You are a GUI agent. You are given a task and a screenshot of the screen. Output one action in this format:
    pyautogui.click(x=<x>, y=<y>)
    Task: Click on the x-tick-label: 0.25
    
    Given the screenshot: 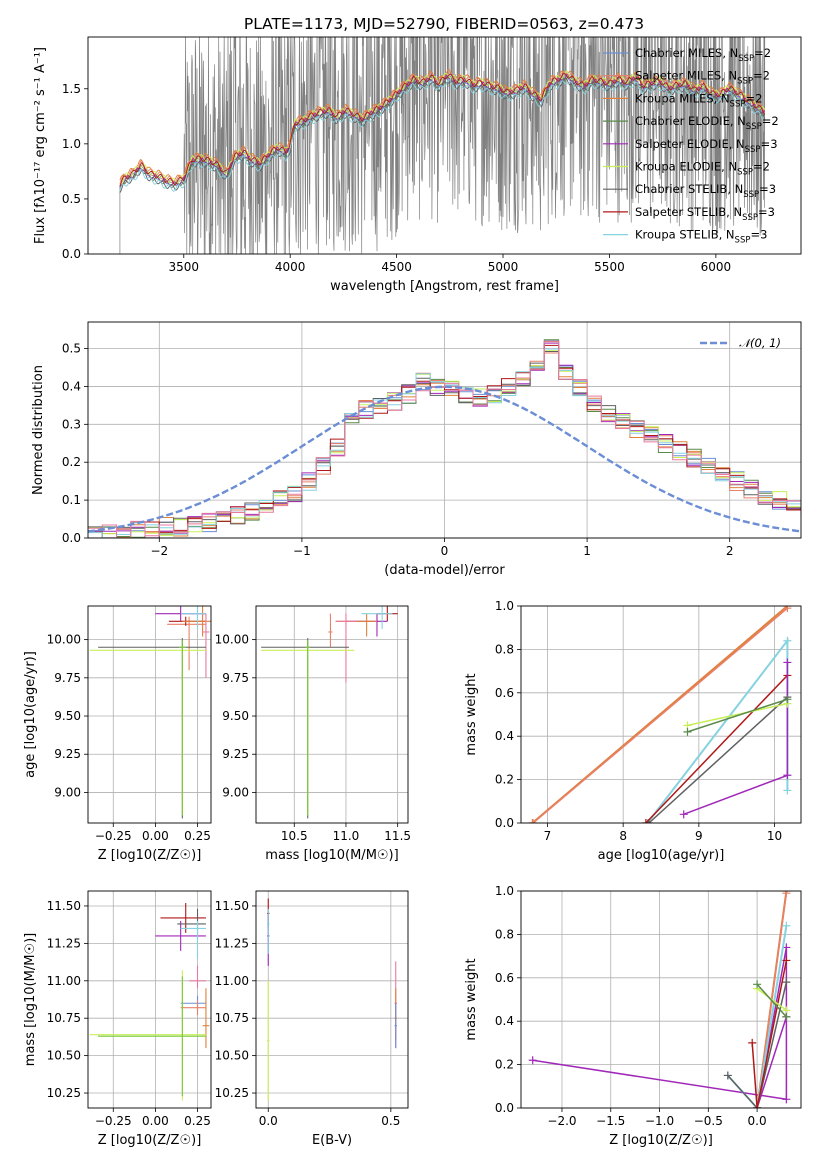 What is the action you would take?
    pyautogui.click(x=197, y=1121)
    